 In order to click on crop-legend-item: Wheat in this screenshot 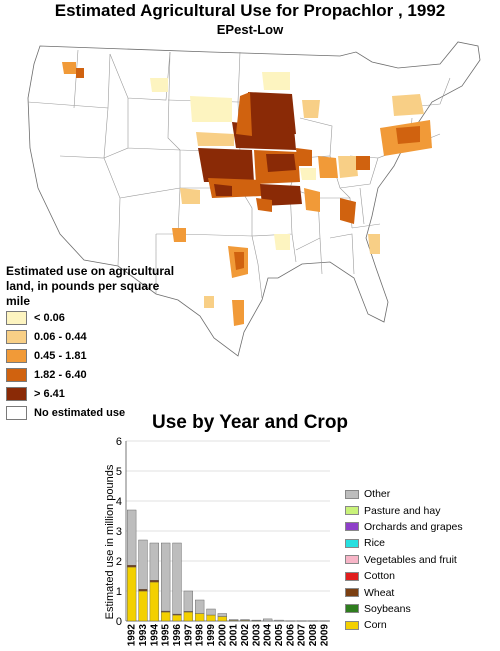, I will do `click(422, 592)`.